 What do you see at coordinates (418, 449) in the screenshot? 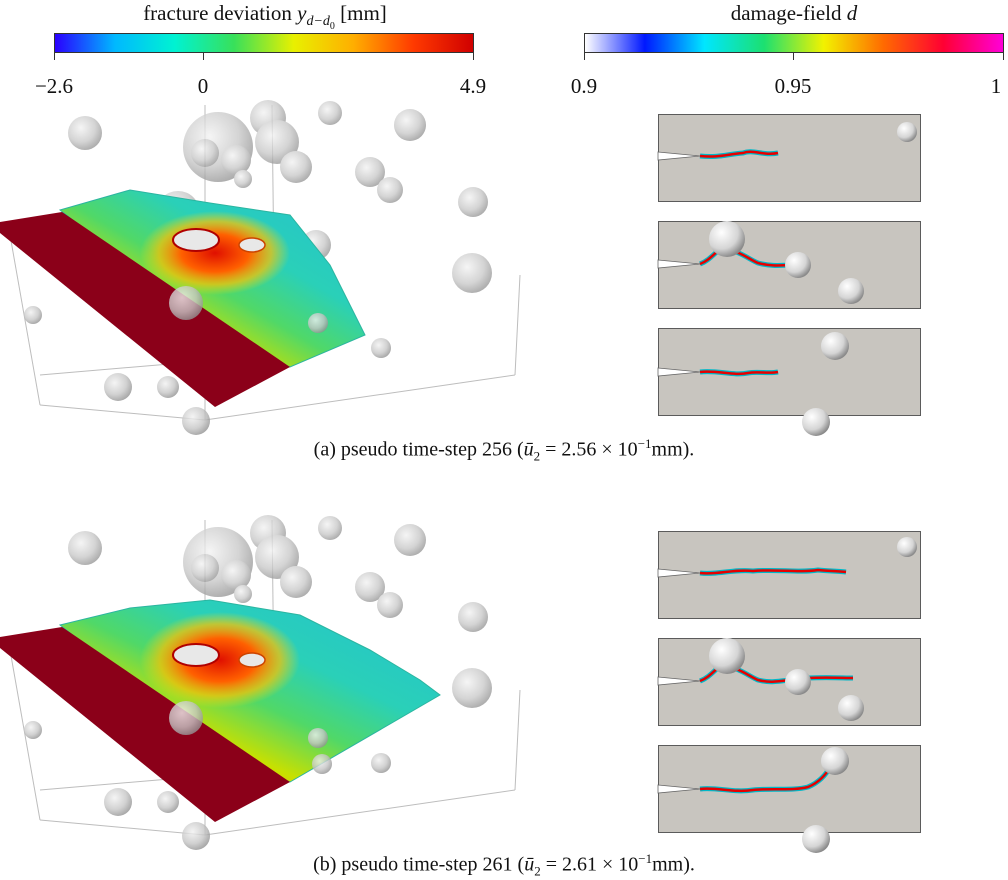
I see `caption-label: (a) pseudo time-step 256 (` at bounding box center [418, 449].